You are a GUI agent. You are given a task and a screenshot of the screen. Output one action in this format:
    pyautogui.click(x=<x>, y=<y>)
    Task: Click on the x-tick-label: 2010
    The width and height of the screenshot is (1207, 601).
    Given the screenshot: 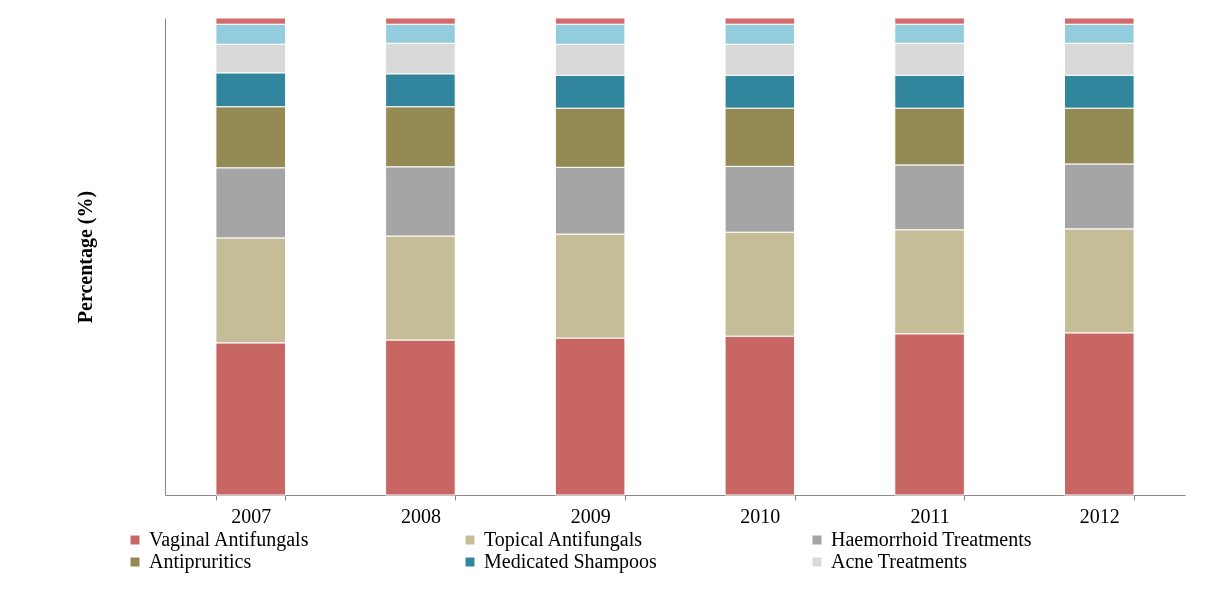 What is the action you would take?
    pyautogui.click(x=760, y=515)
    